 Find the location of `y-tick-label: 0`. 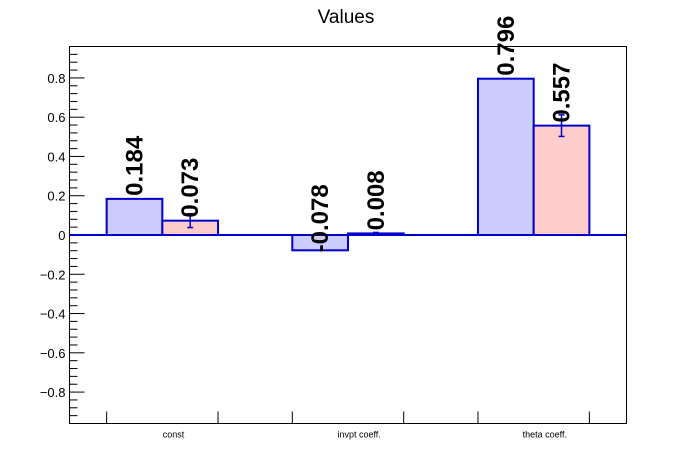

y-tick-label: 0 is located at coordinates (61, 235).